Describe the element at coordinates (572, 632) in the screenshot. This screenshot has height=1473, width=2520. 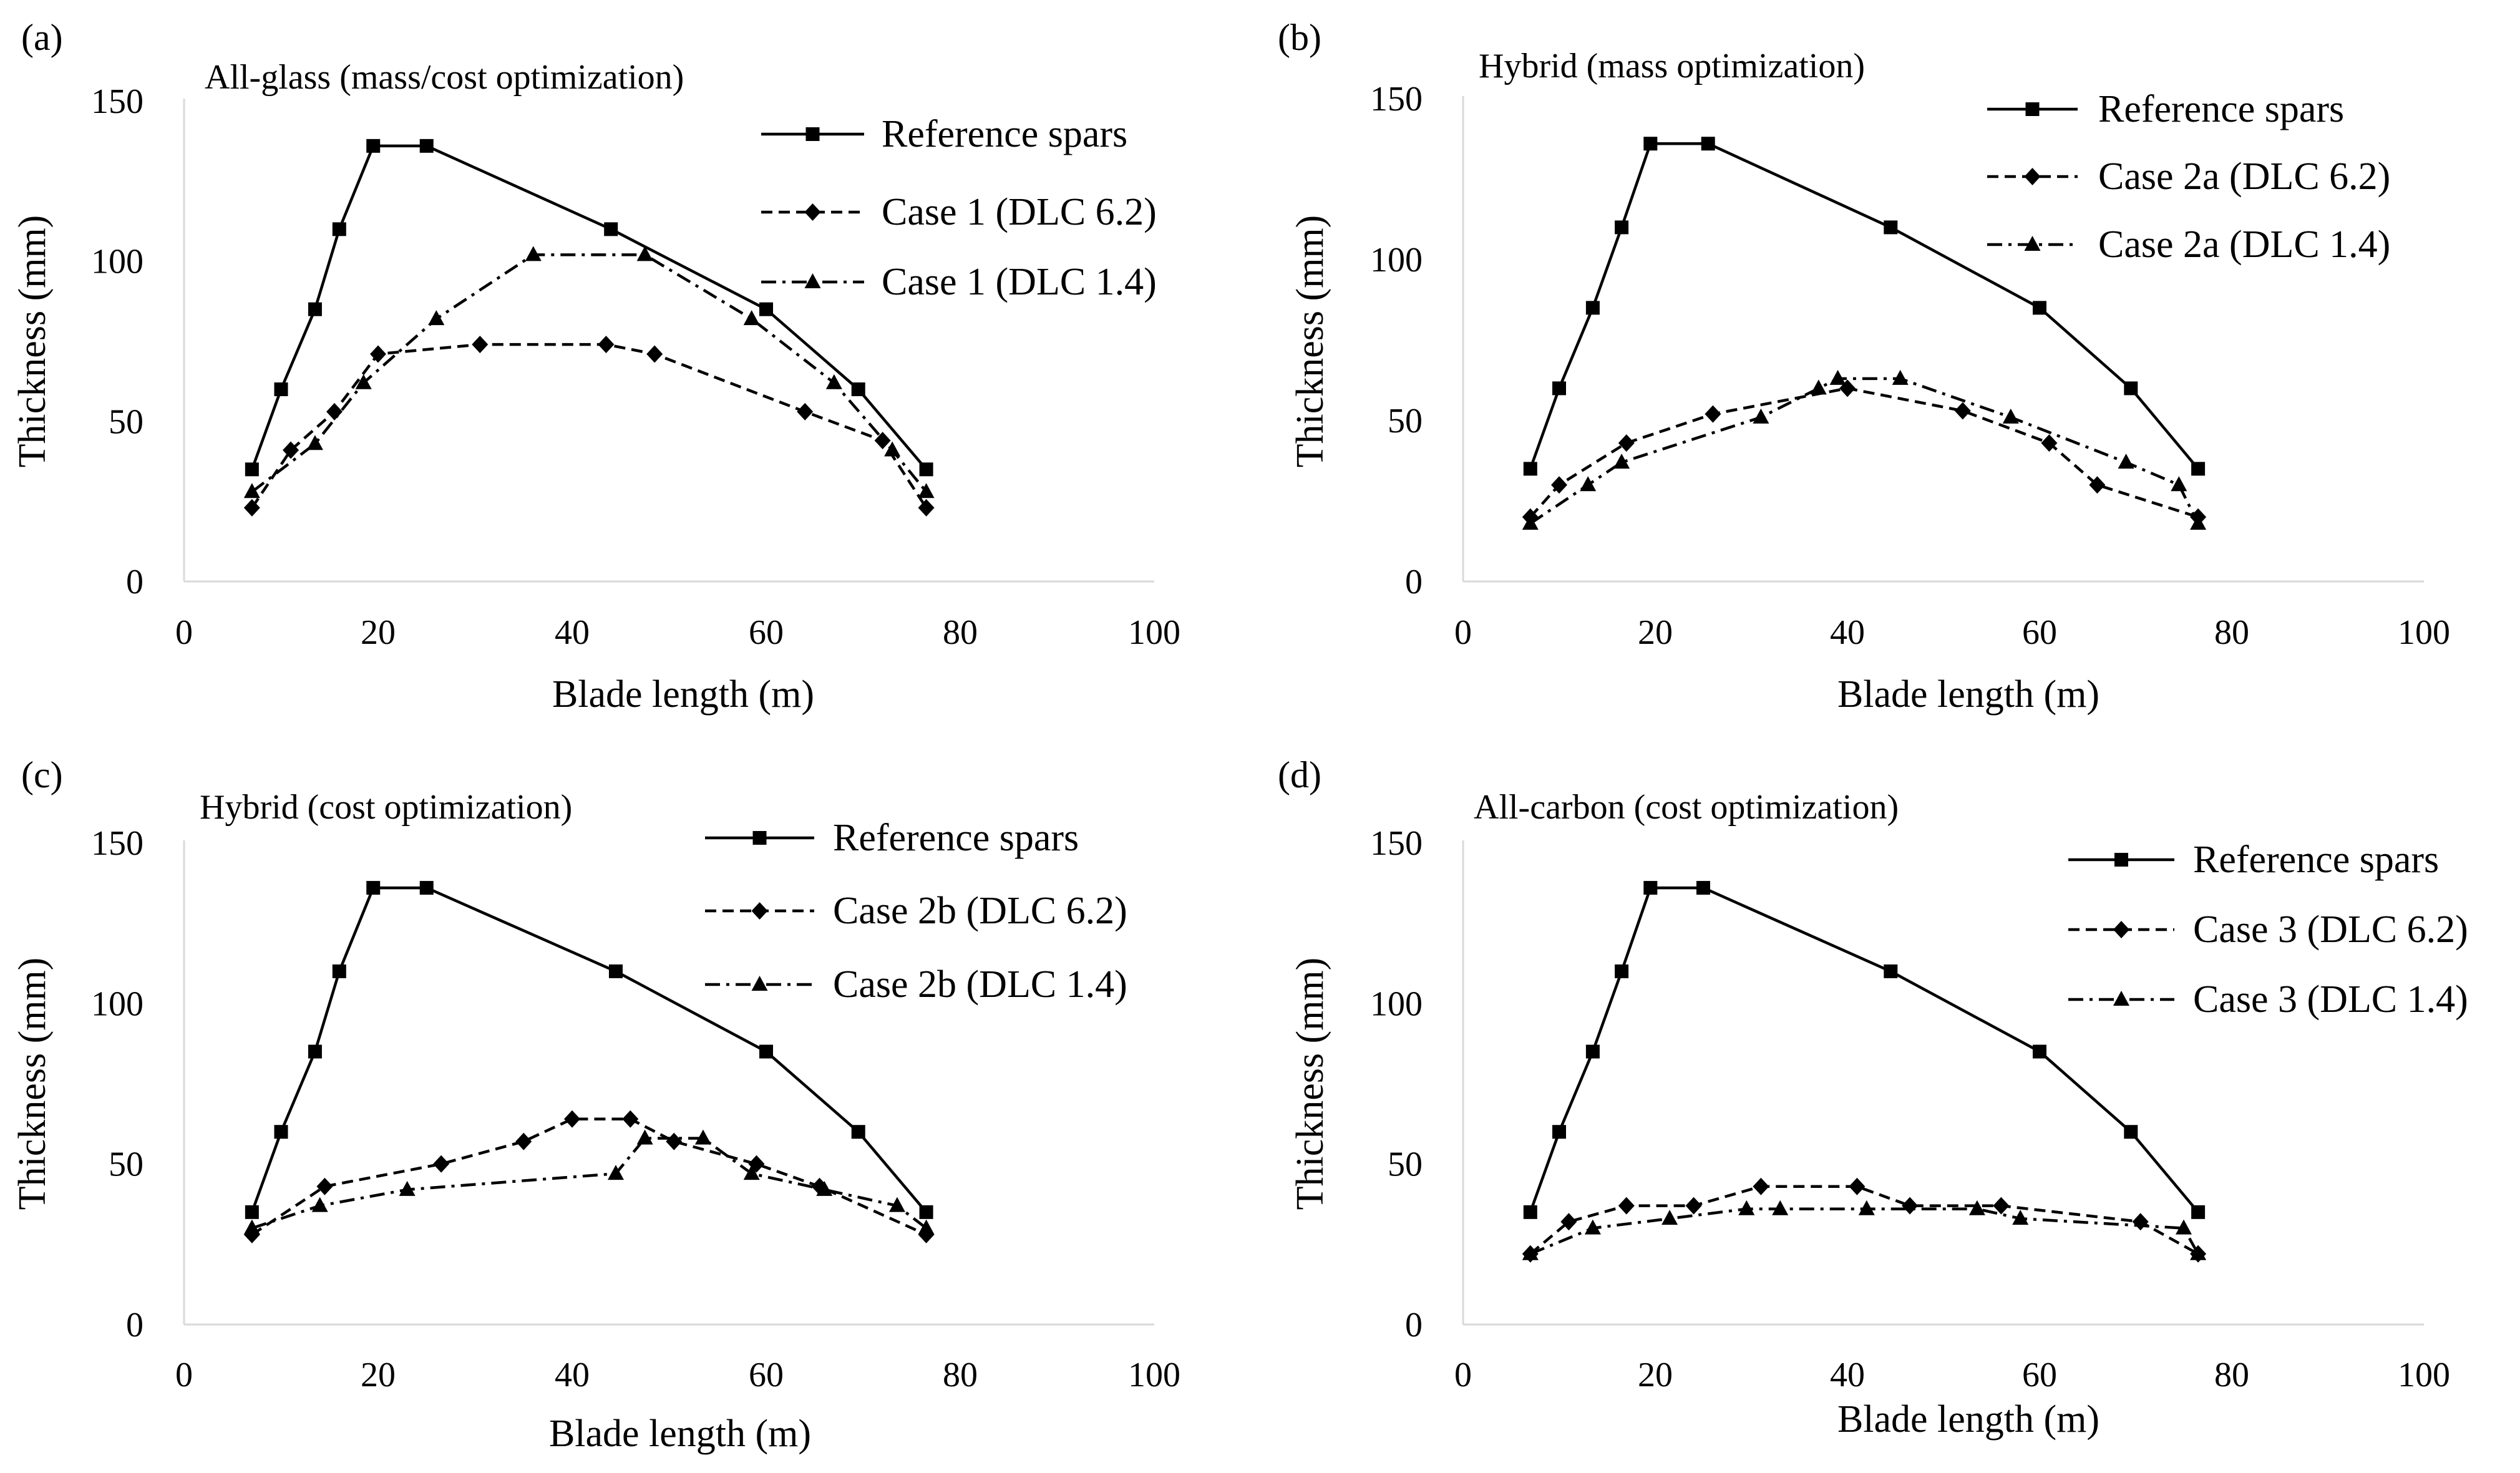
I see `x-tick-label: 40` at that location.